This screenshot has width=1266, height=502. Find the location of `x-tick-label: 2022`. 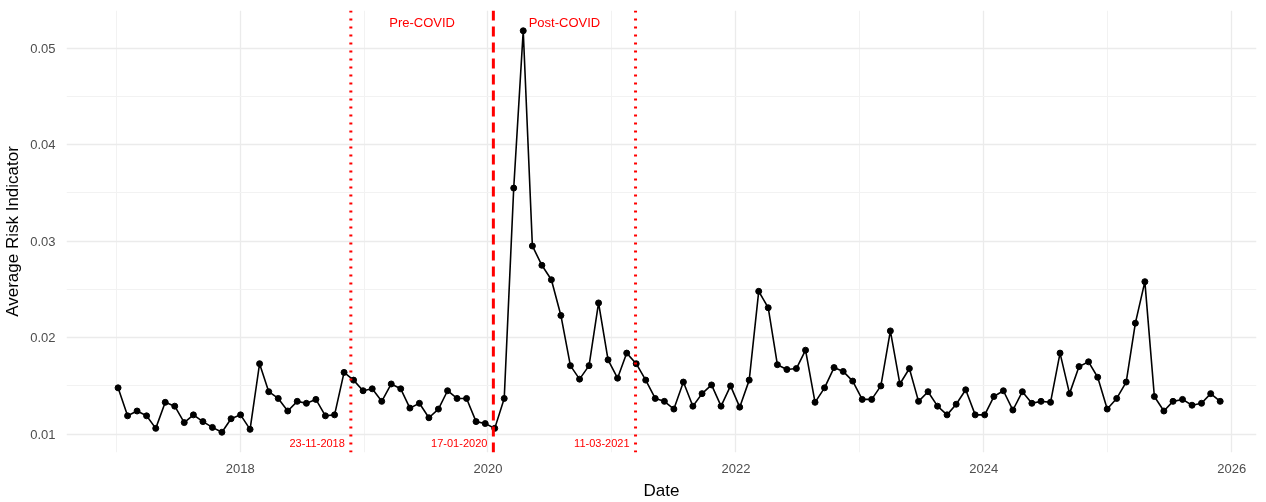

x-tick-label: 2022 is located at coordinates (736, 468).